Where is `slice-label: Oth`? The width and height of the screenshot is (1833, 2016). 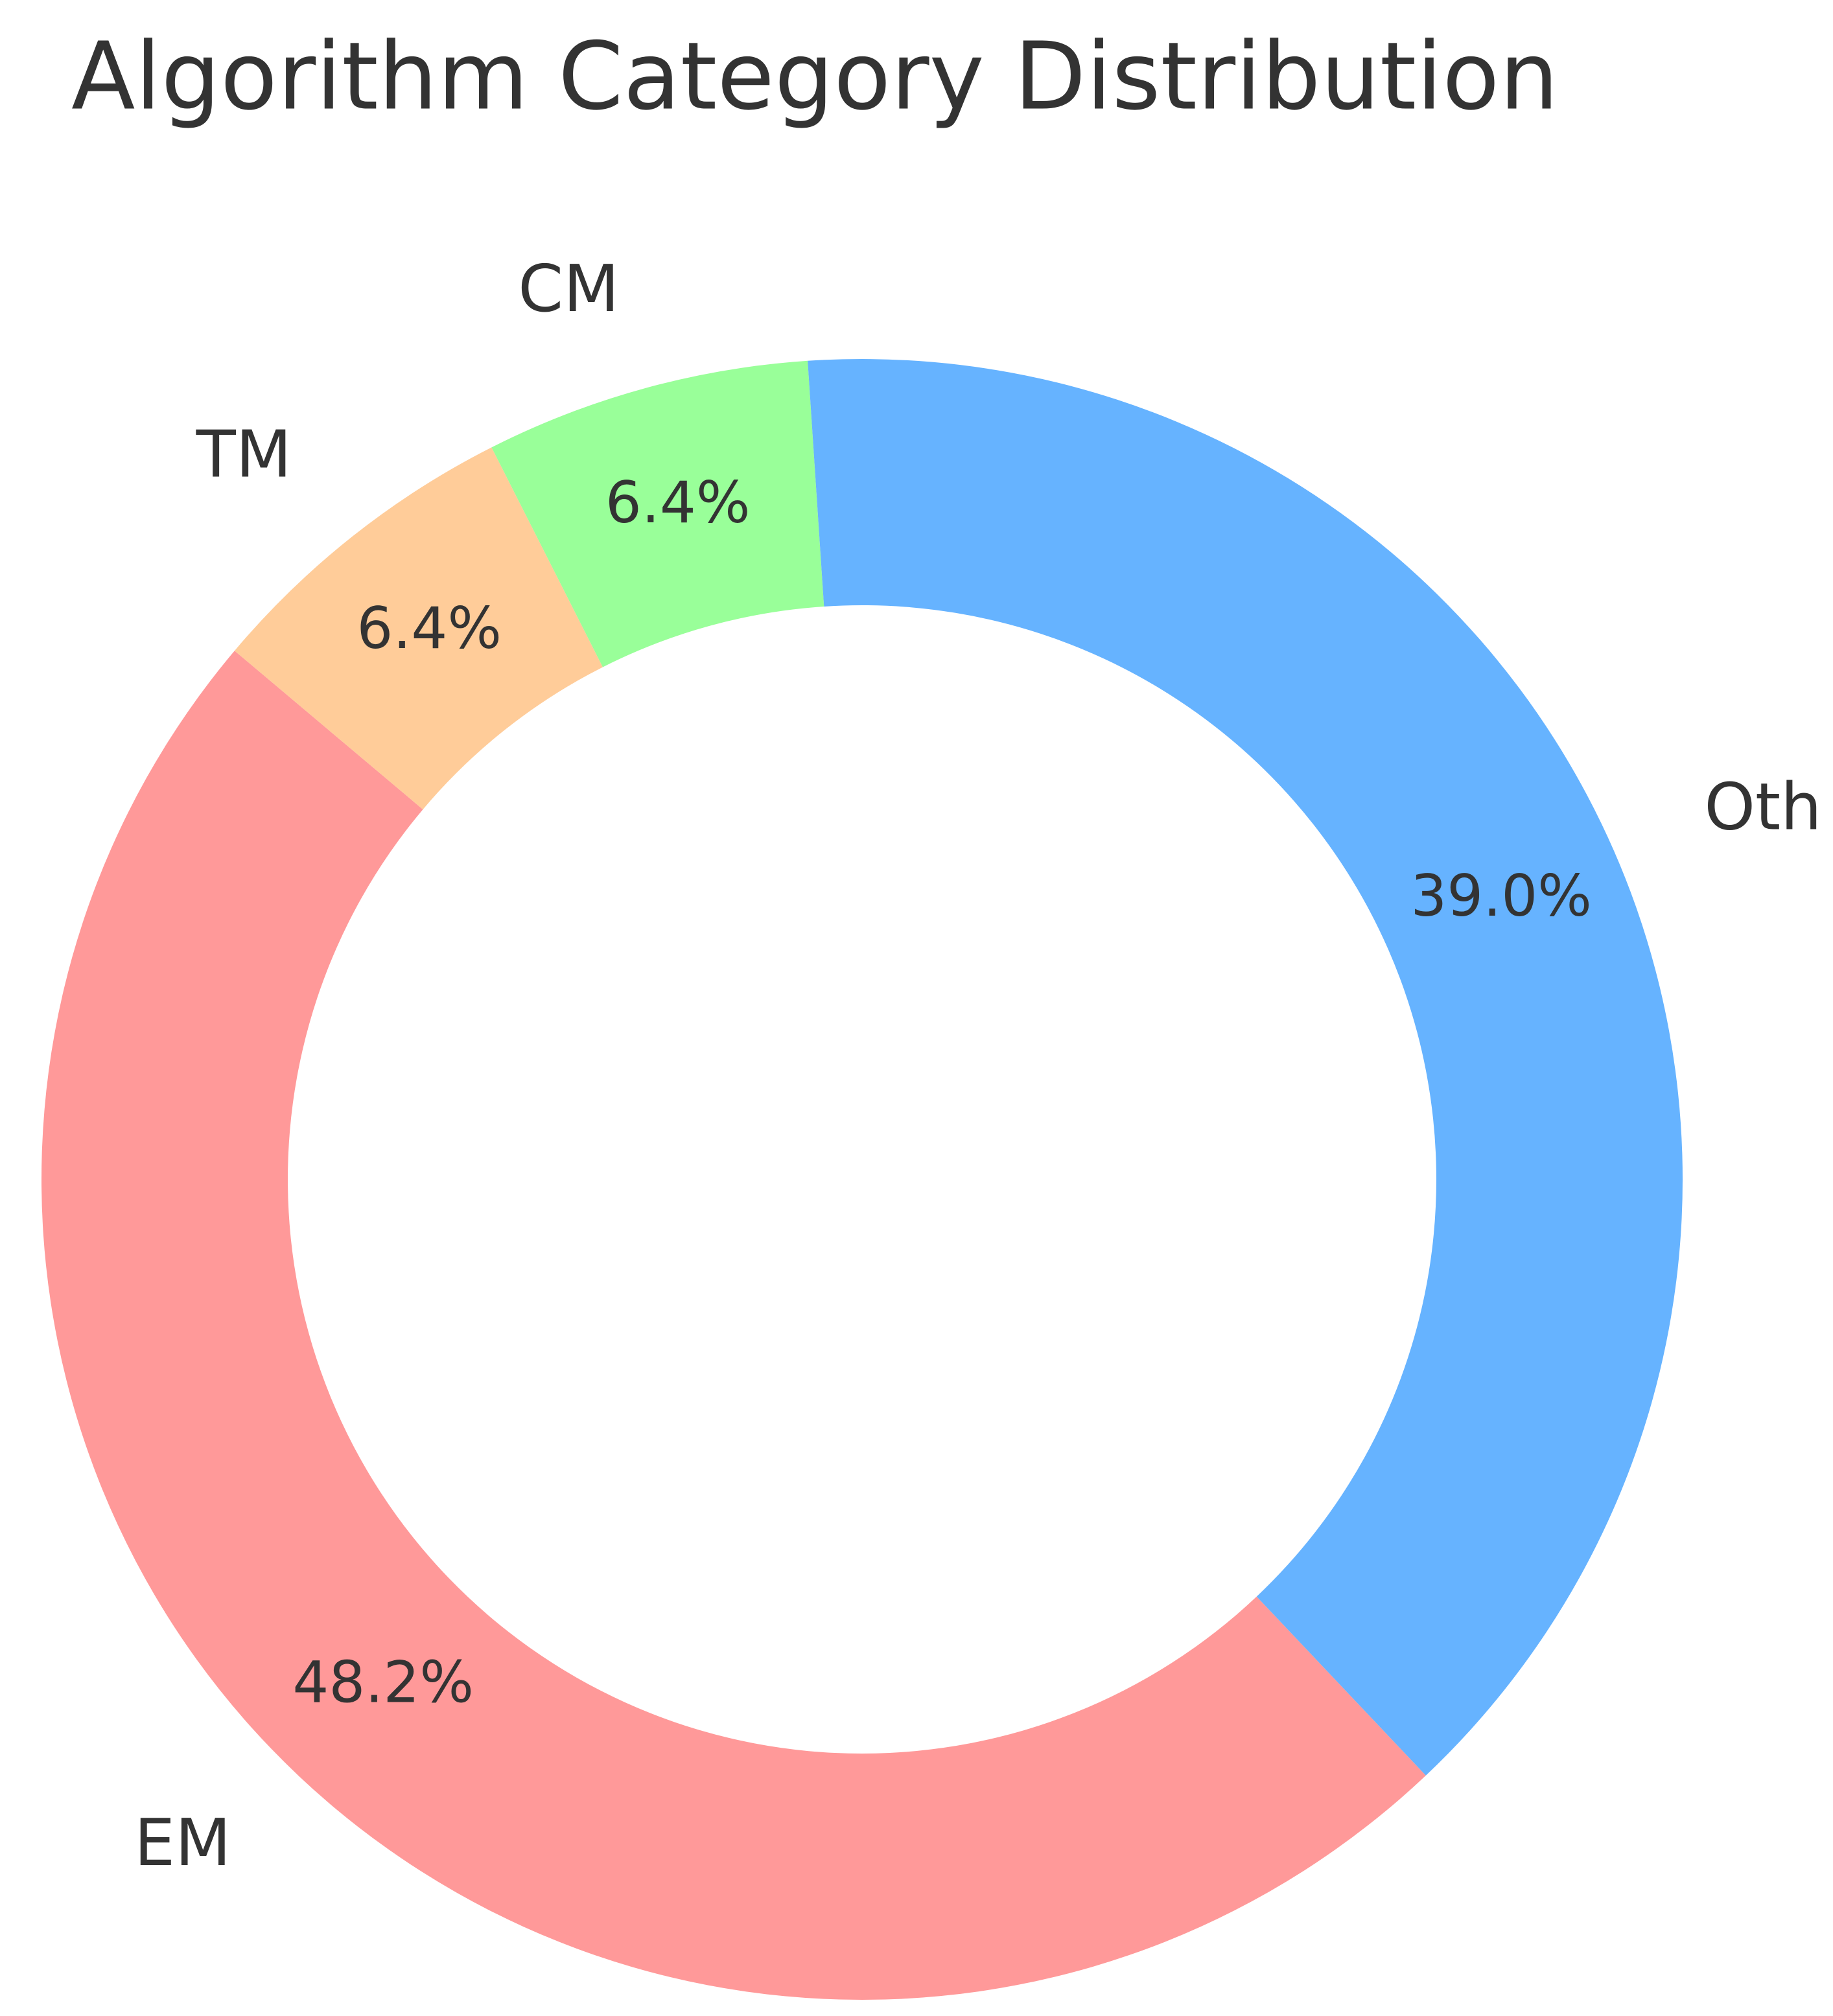 slice-label: Oth is located at coordinates (1763, 807).